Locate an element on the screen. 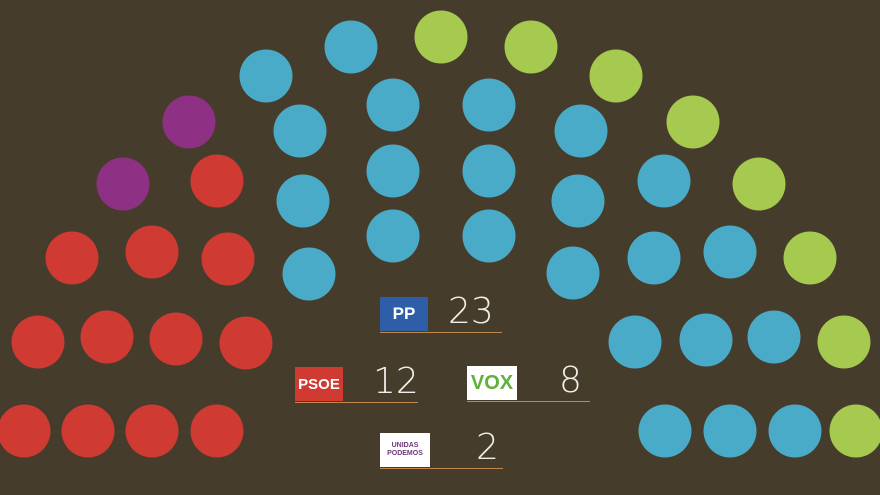  vox-seat-count: 8 is located at coordinates (570, 380).